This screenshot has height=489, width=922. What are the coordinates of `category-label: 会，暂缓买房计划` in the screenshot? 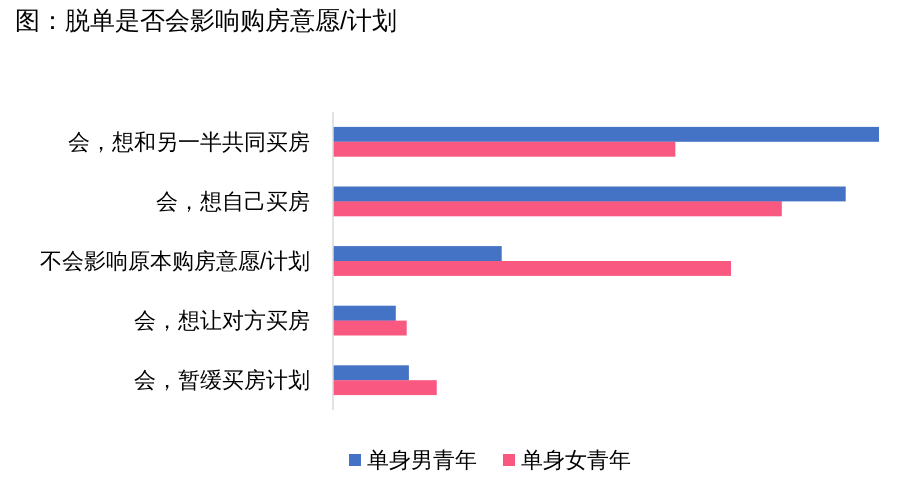 It's located at (222, 380).